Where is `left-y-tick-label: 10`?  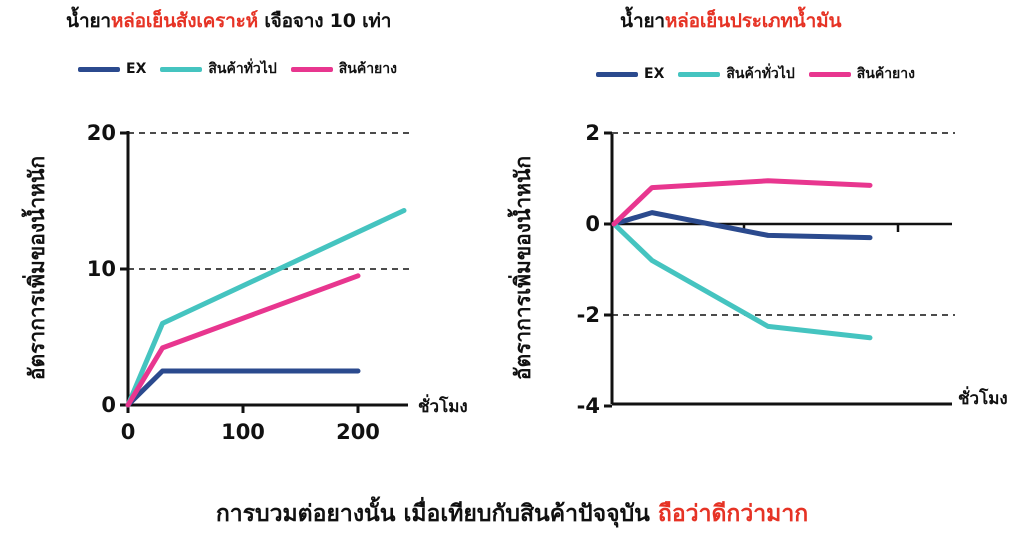 left-y-tick-label: 10 is located at coordinates (101, 269).